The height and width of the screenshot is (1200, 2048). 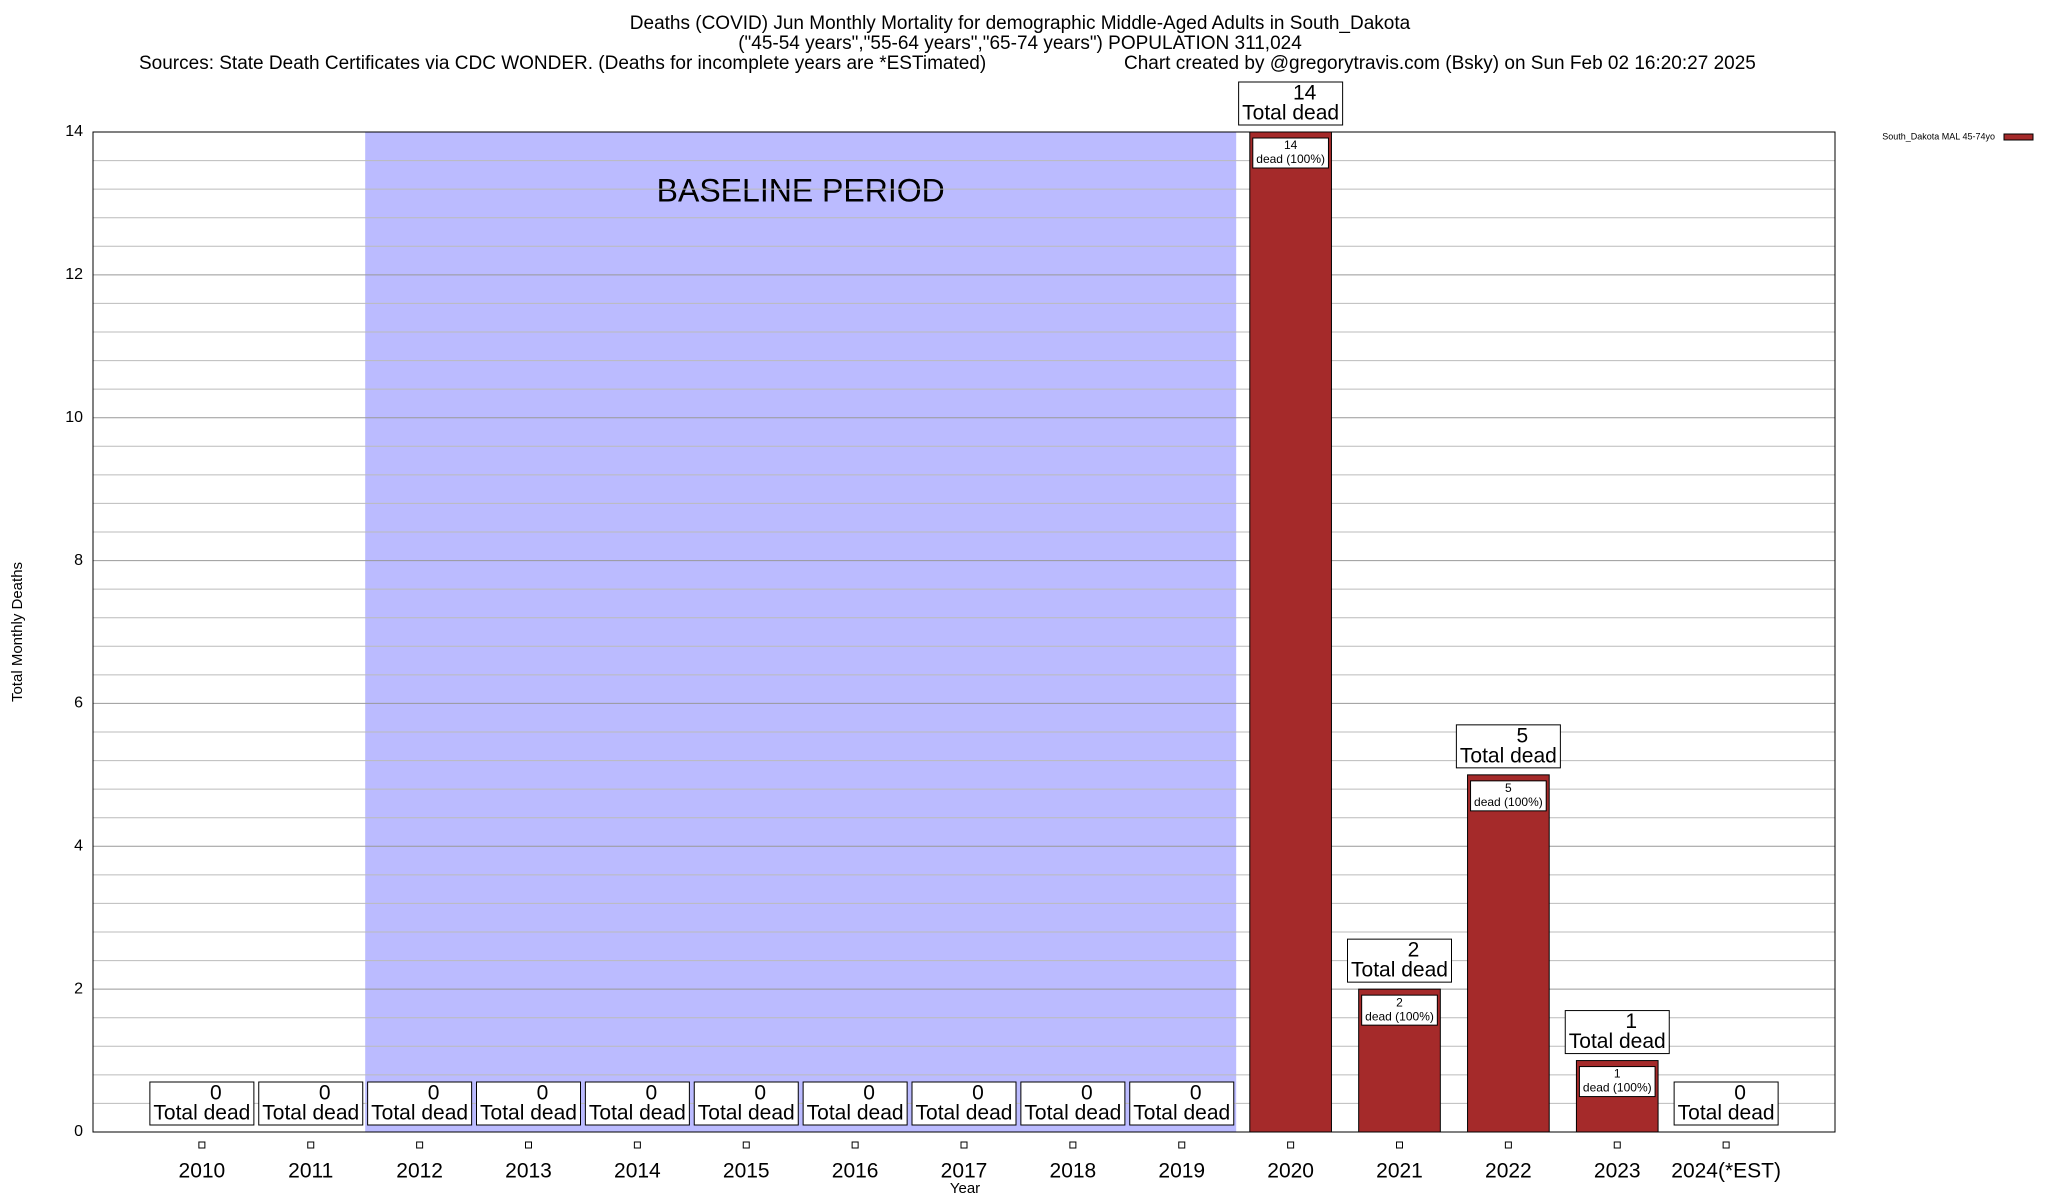 I want to click on y-tick-label: 10, so click(x=74, y=417).